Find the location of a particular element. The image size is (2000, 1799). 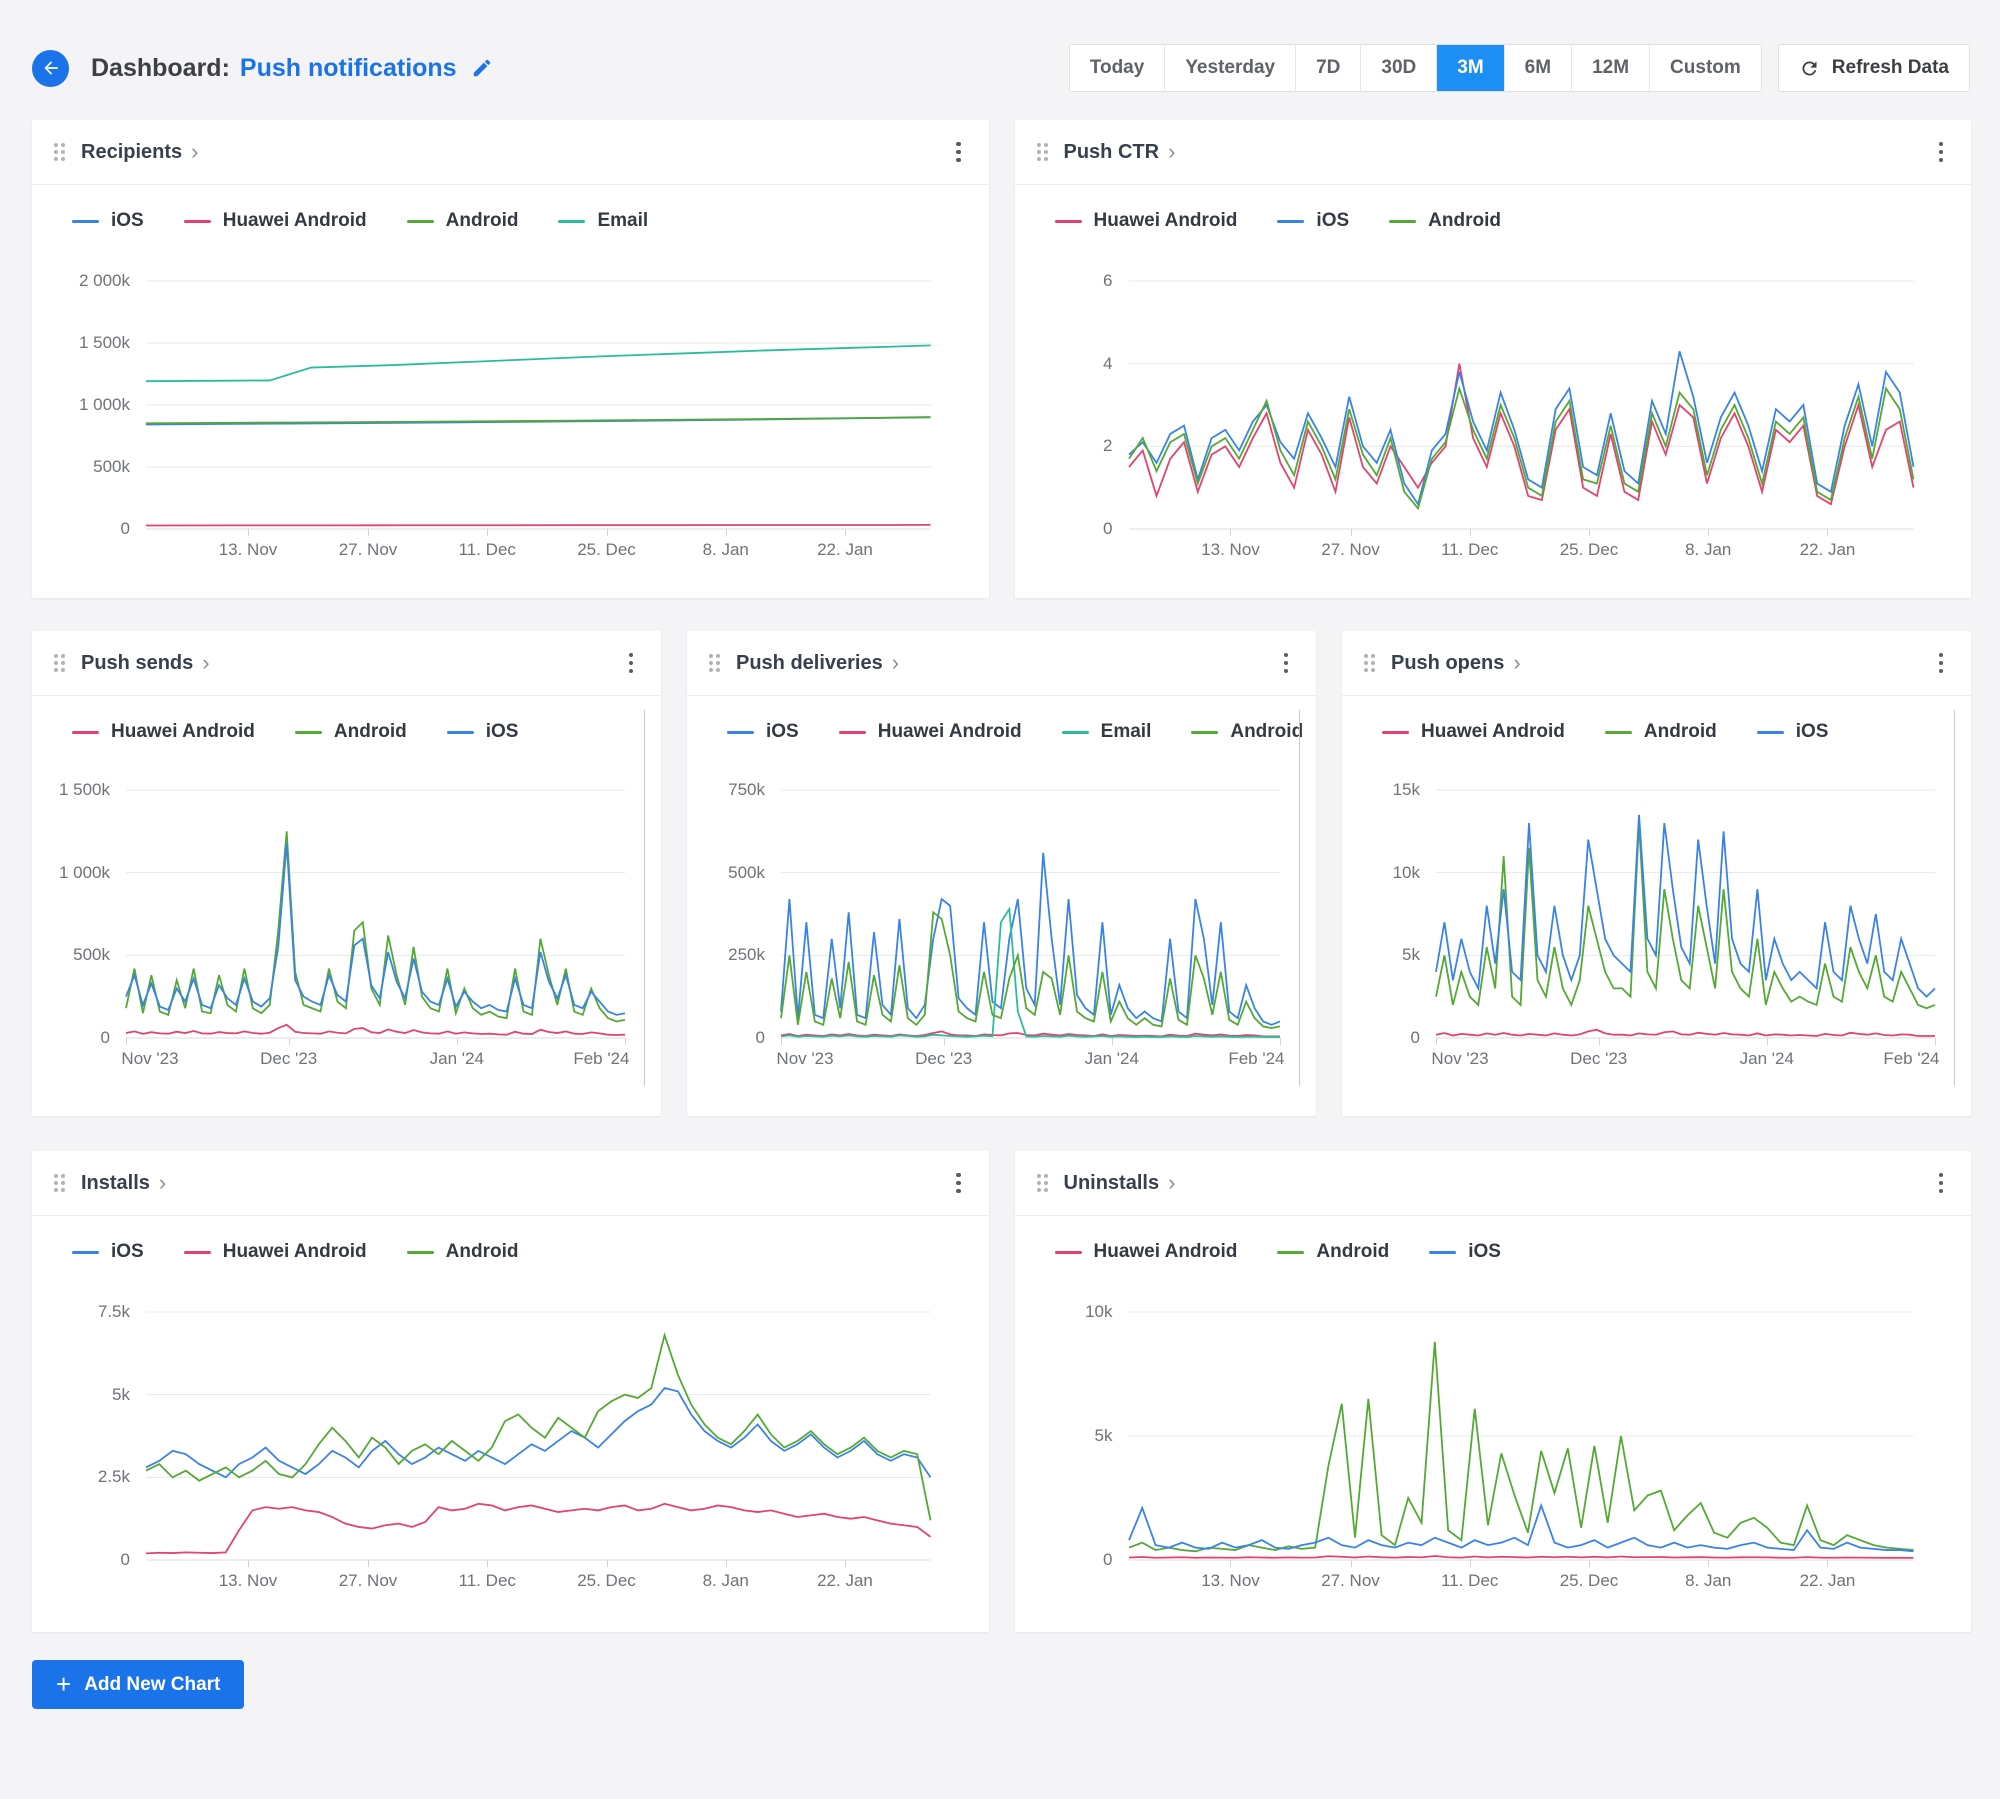

time-range-yesterday: Yesterday is located at coordinates (1231, 68).